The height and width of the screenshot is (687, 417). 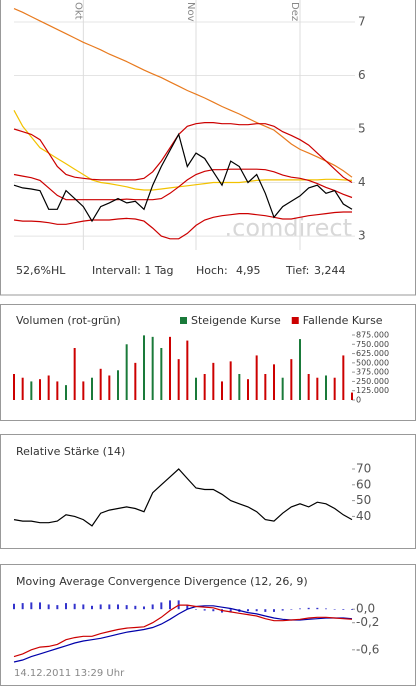 What do you see at coordinates (363, 500) in the screenshot?
I see `y-tick-label: 50` at bounding box center [363, 500].